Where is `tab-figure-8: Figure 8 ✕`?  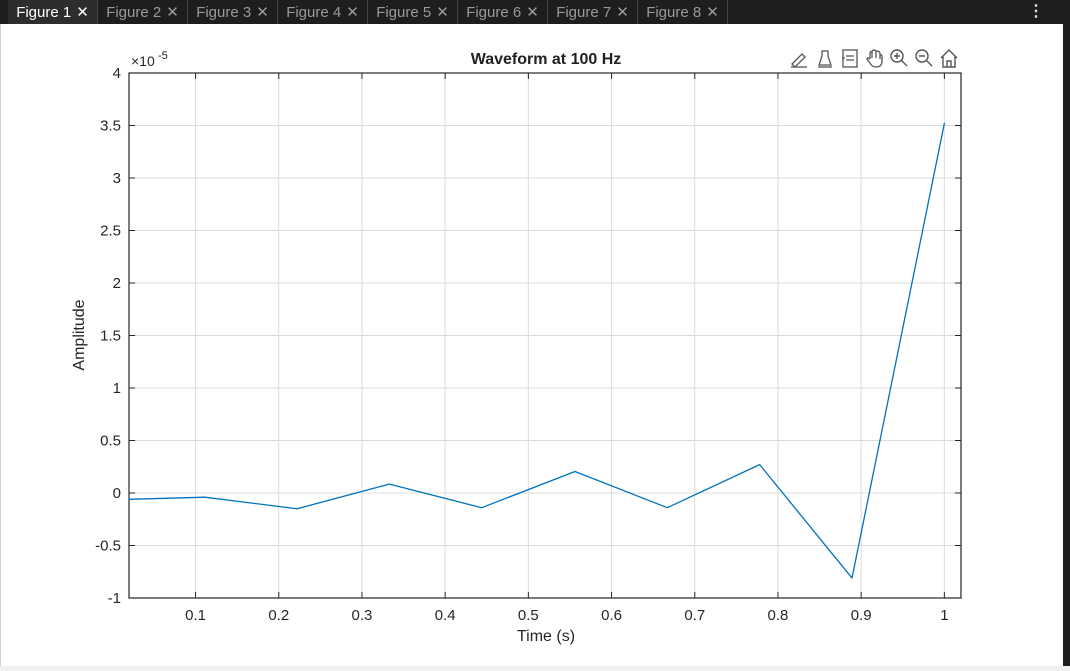 tab-figure-8: Figure 8 ✕ is located at coordinates (683, 12).